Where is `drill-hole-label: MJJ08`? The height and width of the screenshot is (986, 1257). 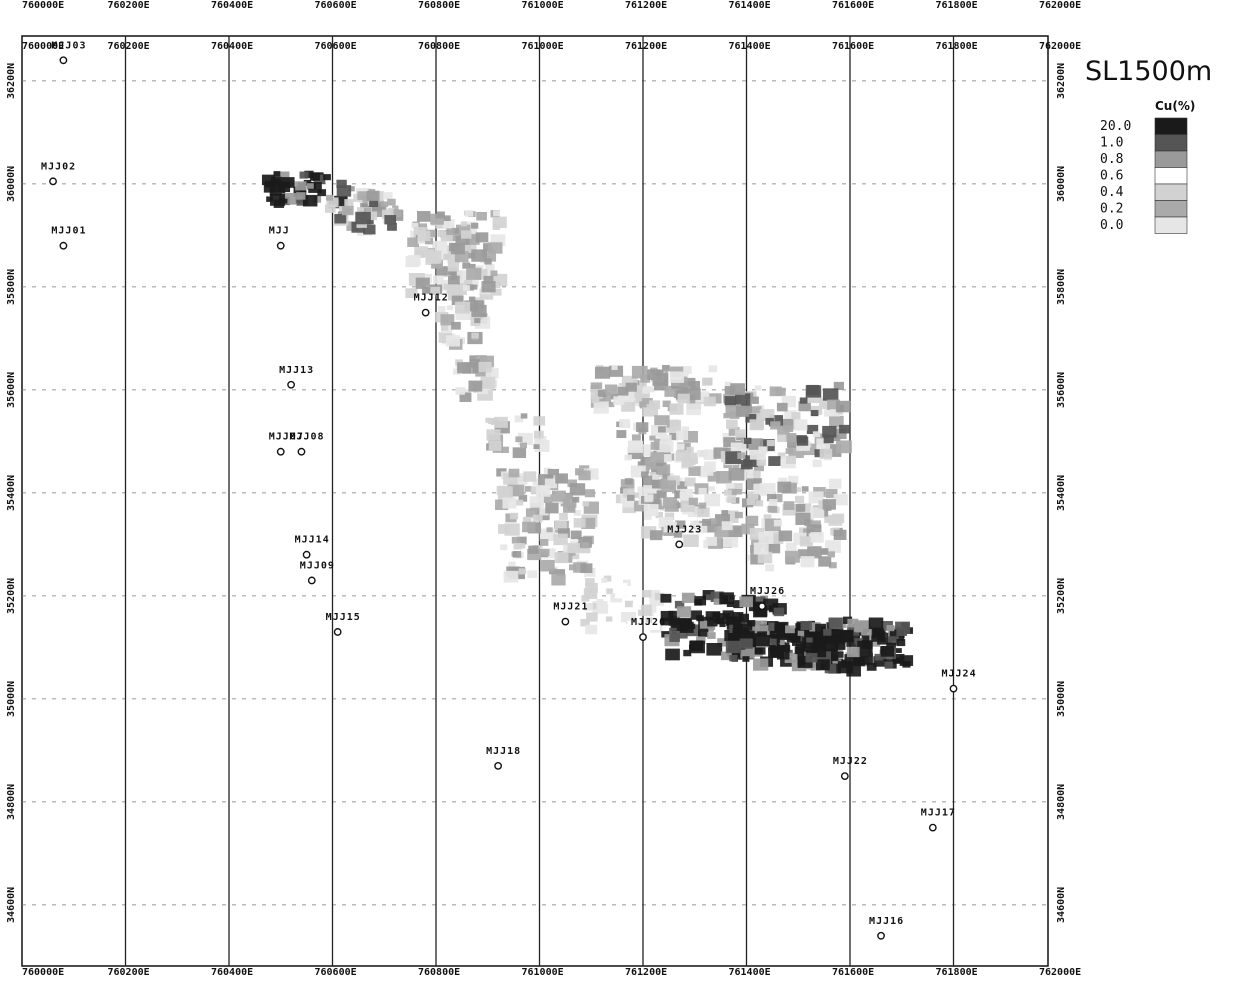 drill-hole-label: MJJ08 is located at coordinates (306, 437).